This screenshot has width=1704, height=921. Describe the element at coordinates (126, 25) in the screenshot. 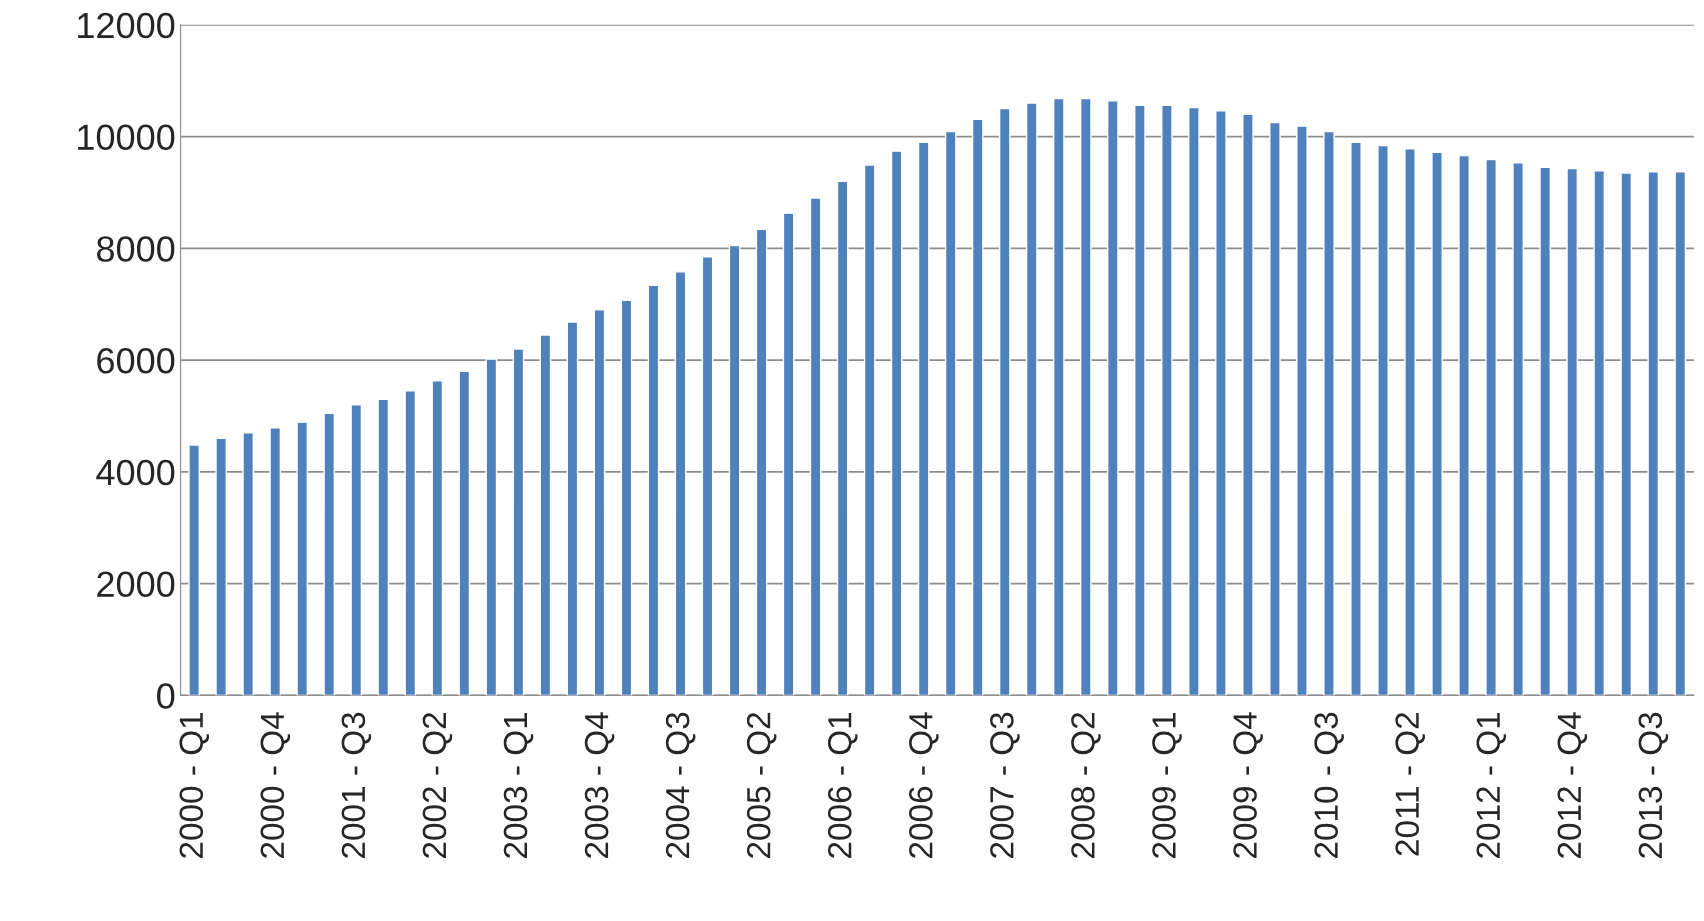

I see `y-tick-label: 12000` at that location.